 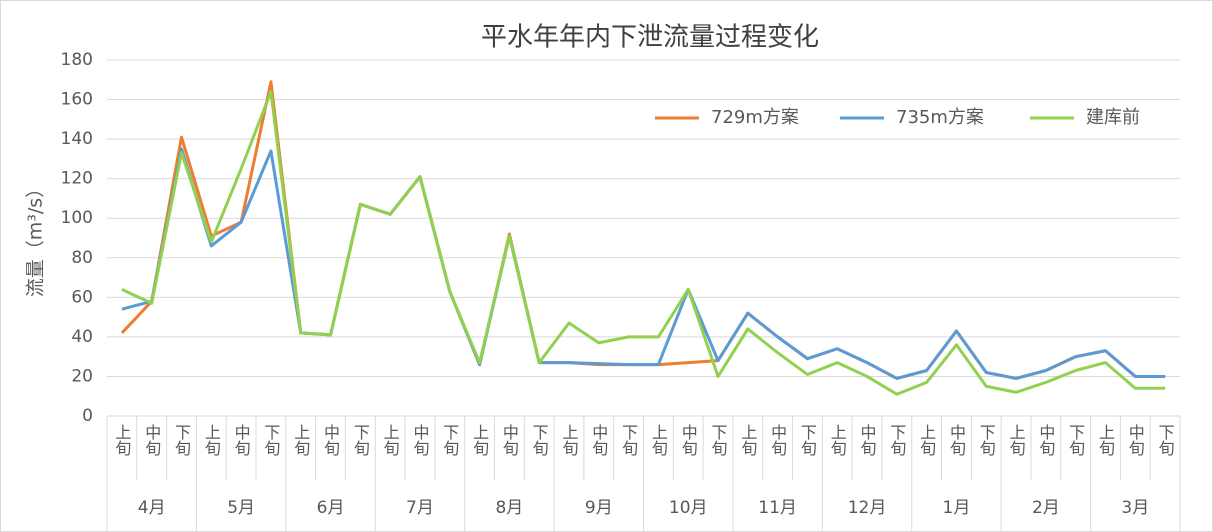 What do you see at coordinates (650, 38) in the screenshot?
I see `chart-title: 平水年年内下泄流量过程变化` at bounding box center [650, 38].